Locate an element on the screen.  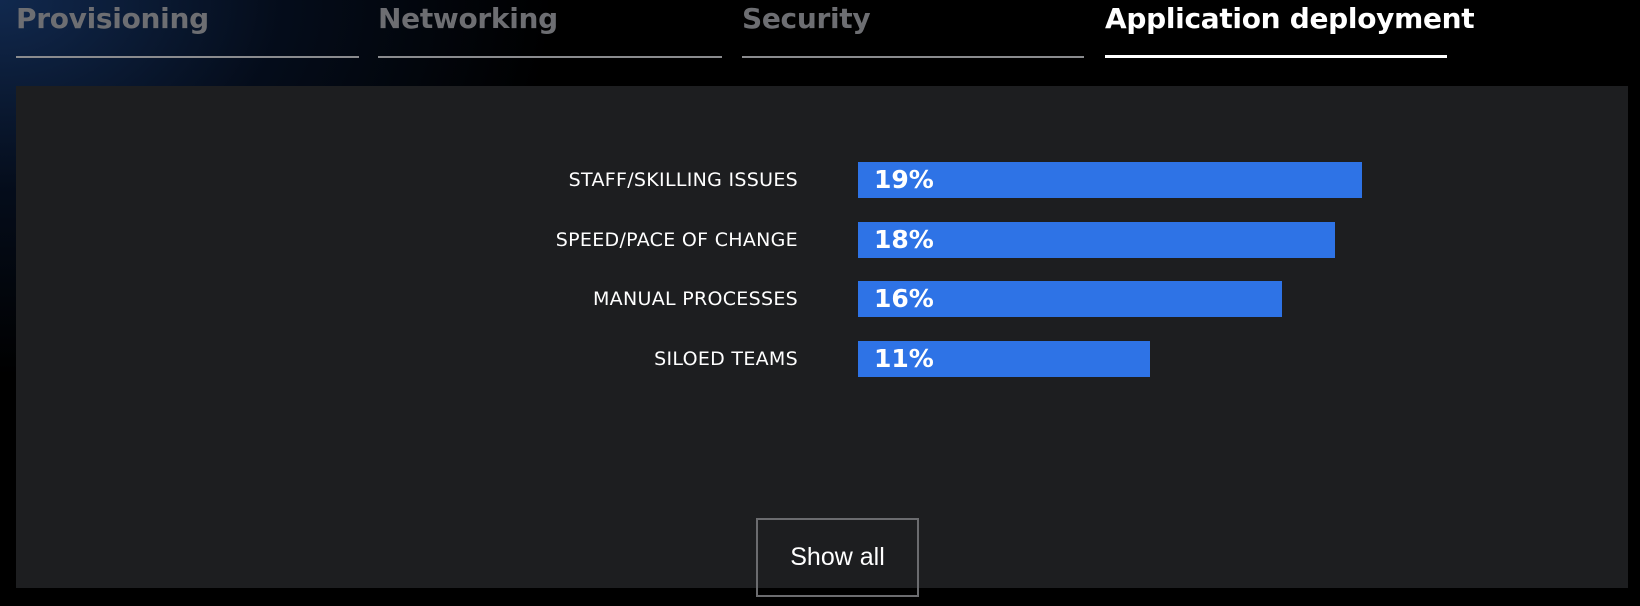
bar-value-label: 18% is located at coordinates (904, 239).